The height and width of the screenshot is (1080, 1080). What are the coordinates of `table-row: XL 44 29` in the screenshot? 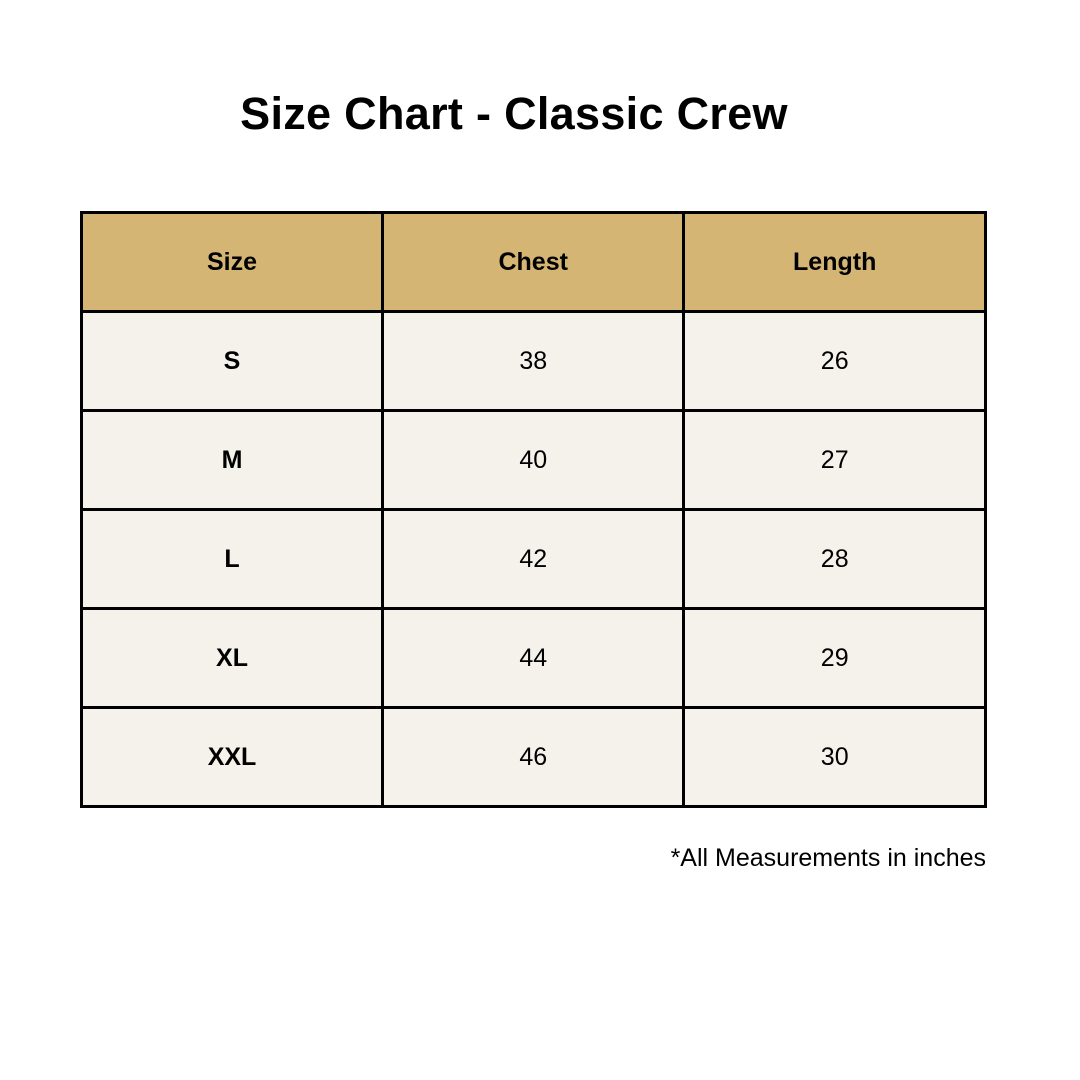 It's located at (533, 658).